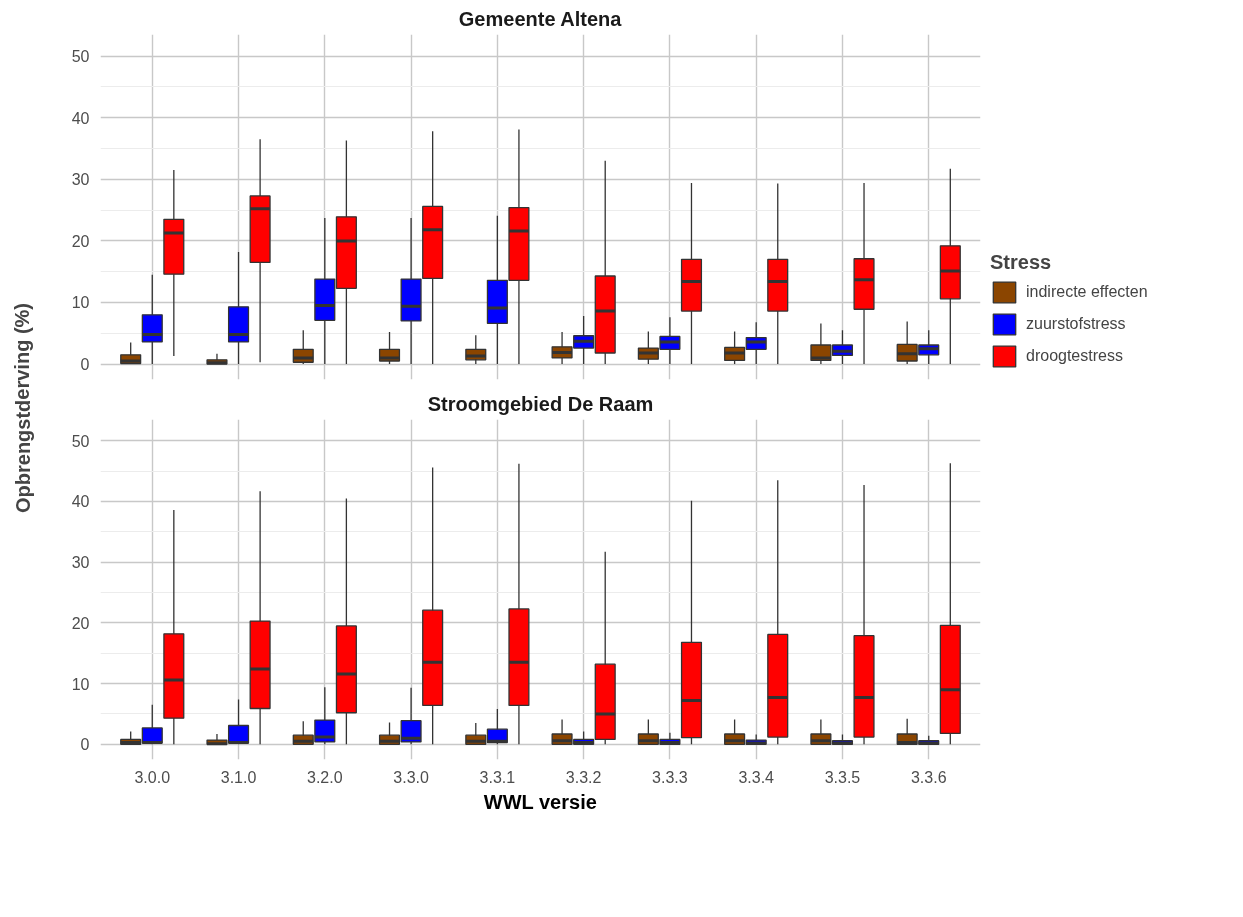 The height and width of the screenshot is (917, 1243). Describe the element at coordinates (540, 403) in the screenshot. I see `chart-title: Stroomgebied De Raam` at that location.